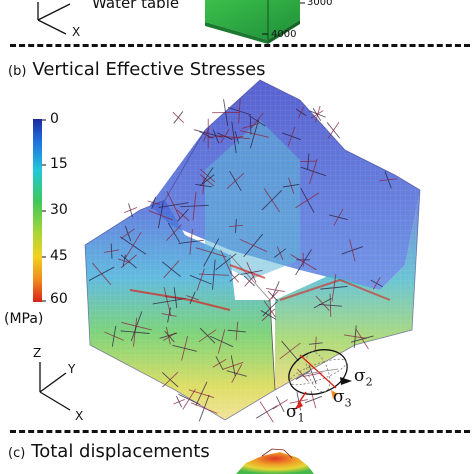 This screenshot has height=474, width=474. Describe the element at coordinates (24, 319) in the screenshot. I see `colorbar-unit: (MPa)` at that location.